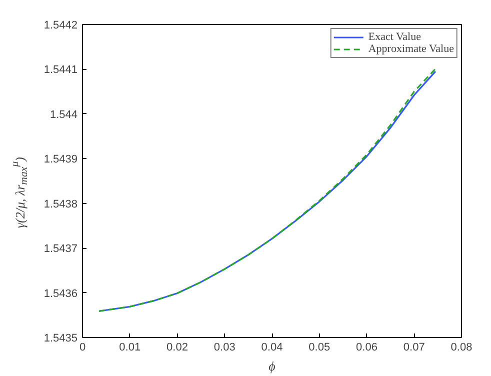  I want to click on y-tick-label: 1.5435, so click(61, 338).